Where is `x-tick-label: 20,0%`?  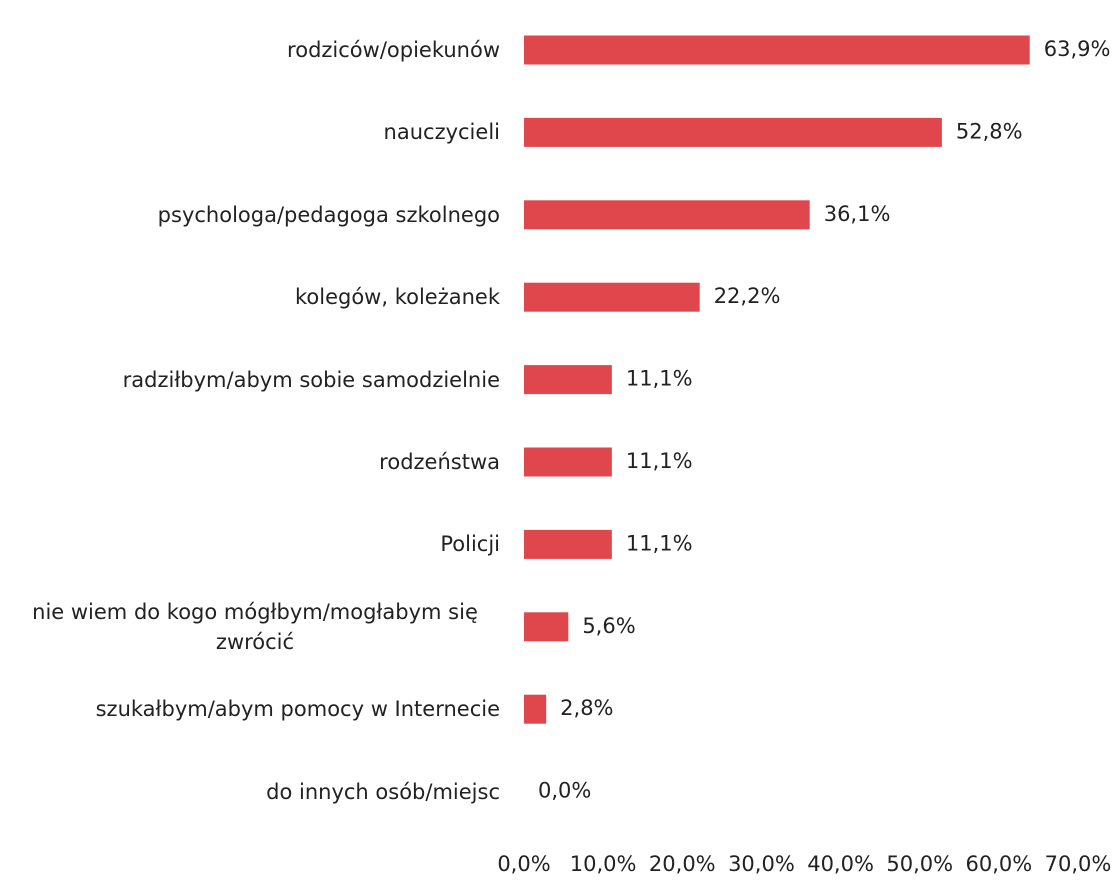
x-tick-label: 20,0% is located at coordinates (682, 864).